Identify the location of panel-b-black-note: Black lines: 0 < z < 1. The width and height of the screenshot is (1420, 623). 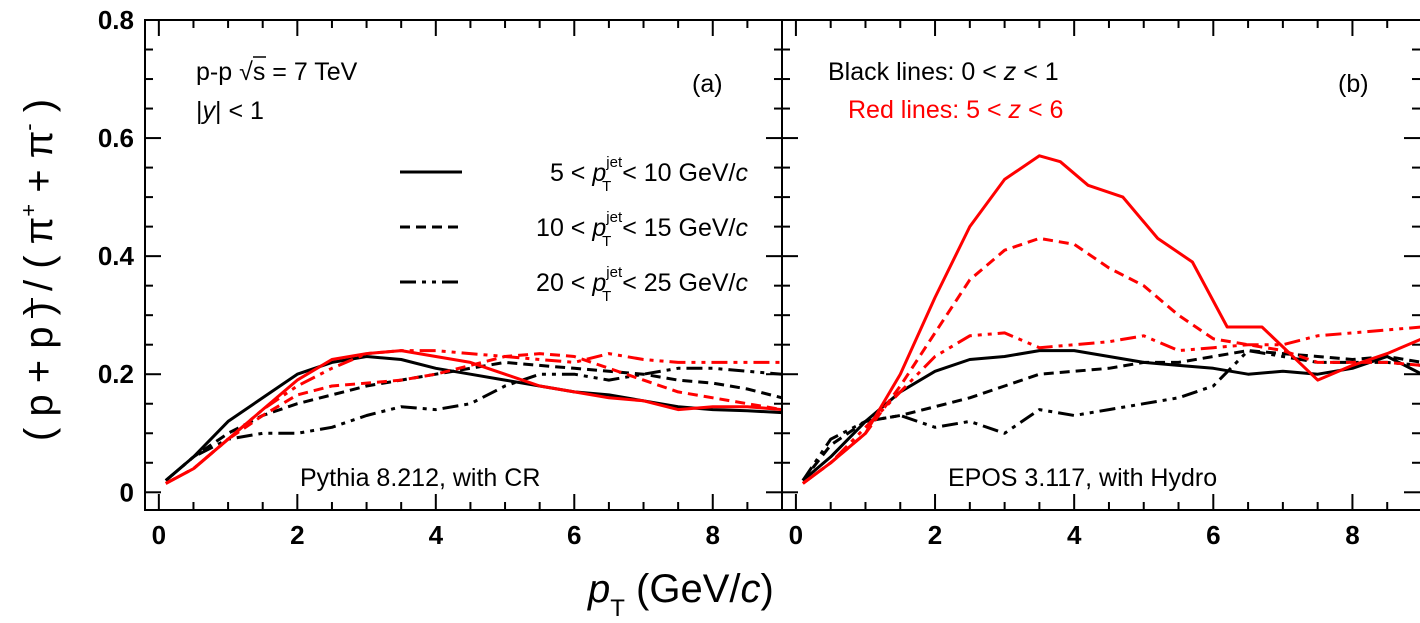
(943, 72).